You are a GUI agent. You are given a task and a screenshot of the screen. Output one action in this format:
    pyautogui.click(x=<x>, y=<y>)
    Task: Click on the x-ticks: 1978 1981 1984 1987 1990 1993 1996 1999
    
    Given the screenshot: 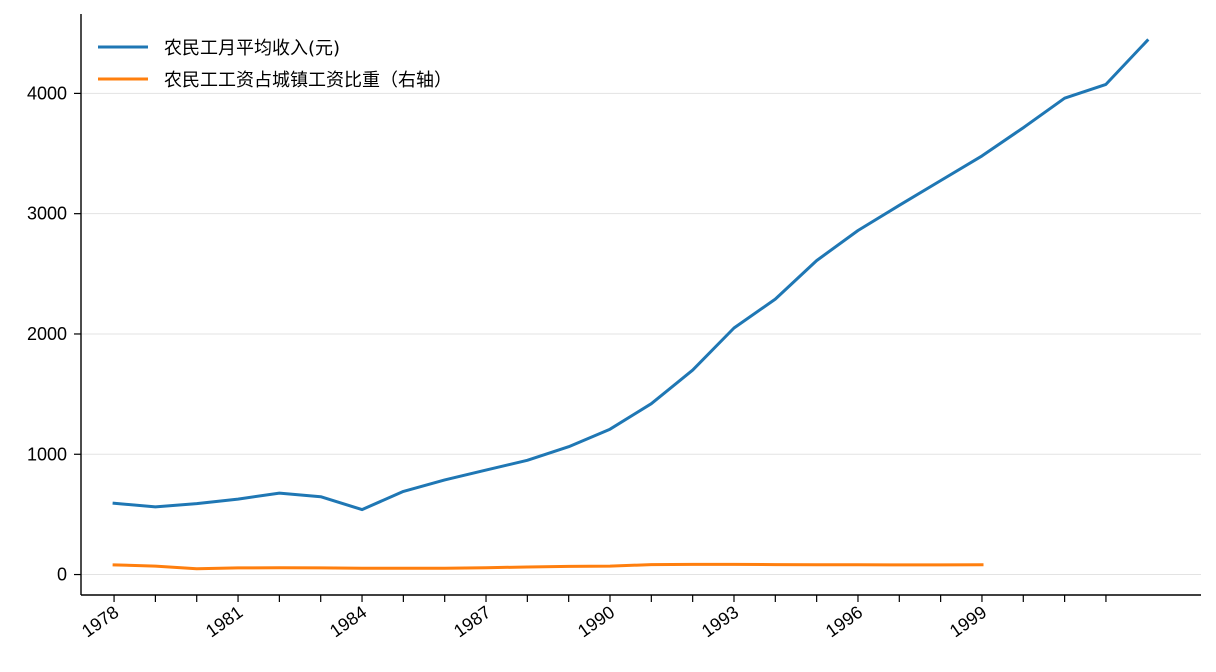 What is the action you would take?
    pyautogui.click(x=592, y=618)
    